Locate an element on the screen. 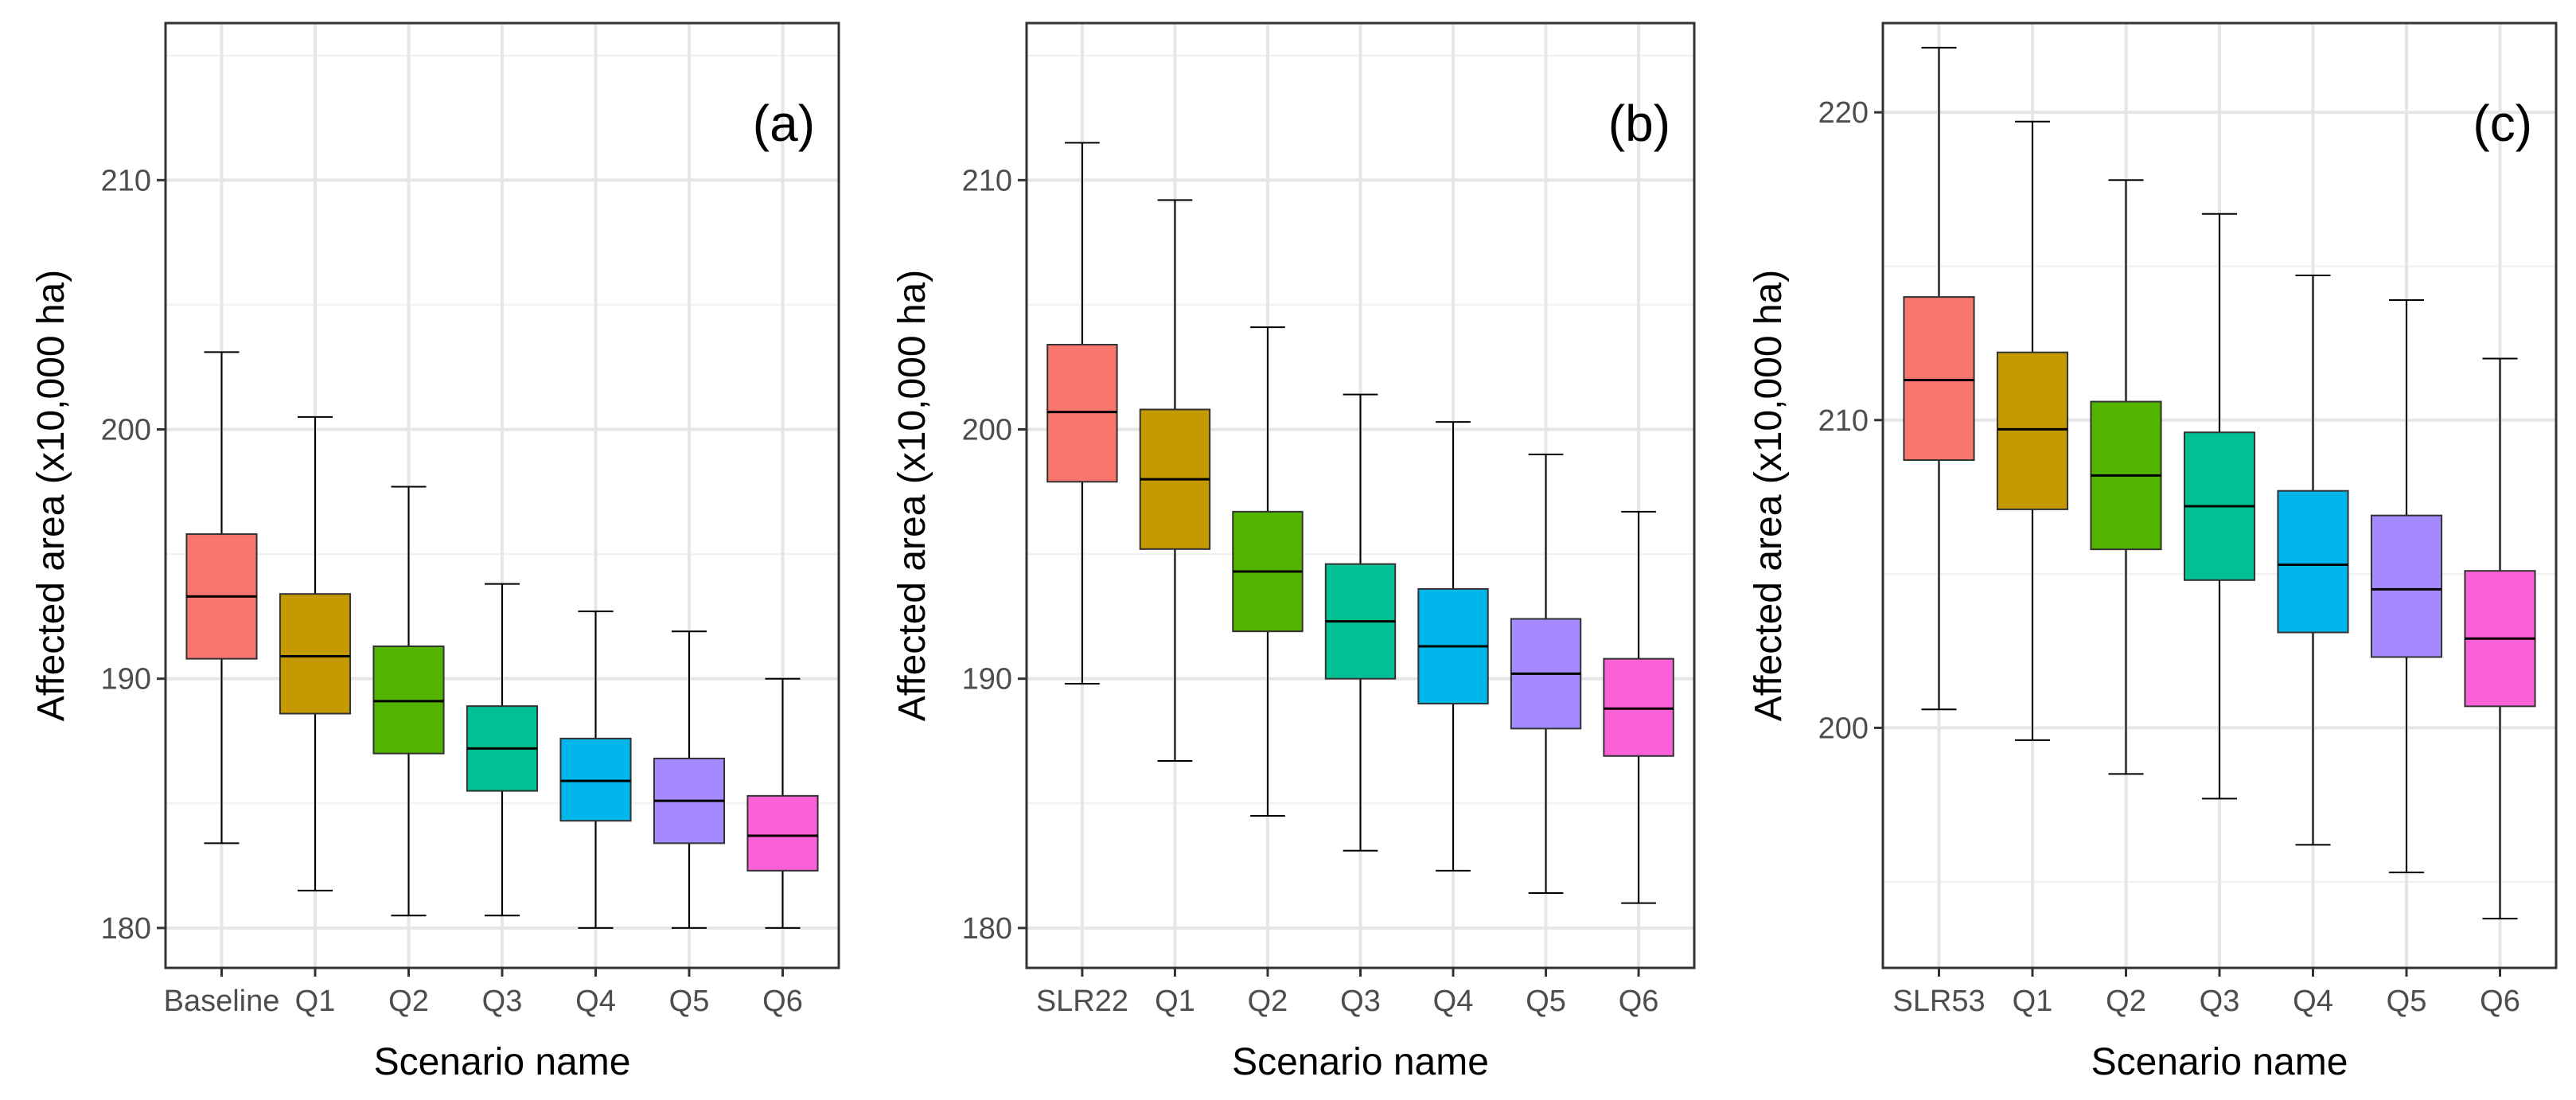  box-slr53 is located at coordinates (1939, 378).